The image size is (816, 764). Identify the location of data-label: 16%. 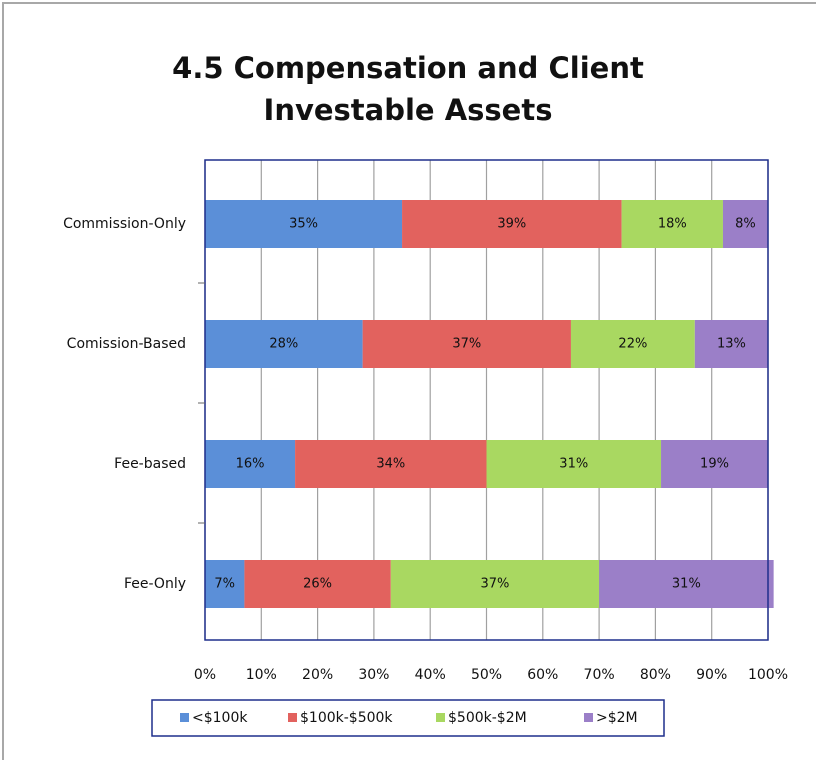
(250, 464).